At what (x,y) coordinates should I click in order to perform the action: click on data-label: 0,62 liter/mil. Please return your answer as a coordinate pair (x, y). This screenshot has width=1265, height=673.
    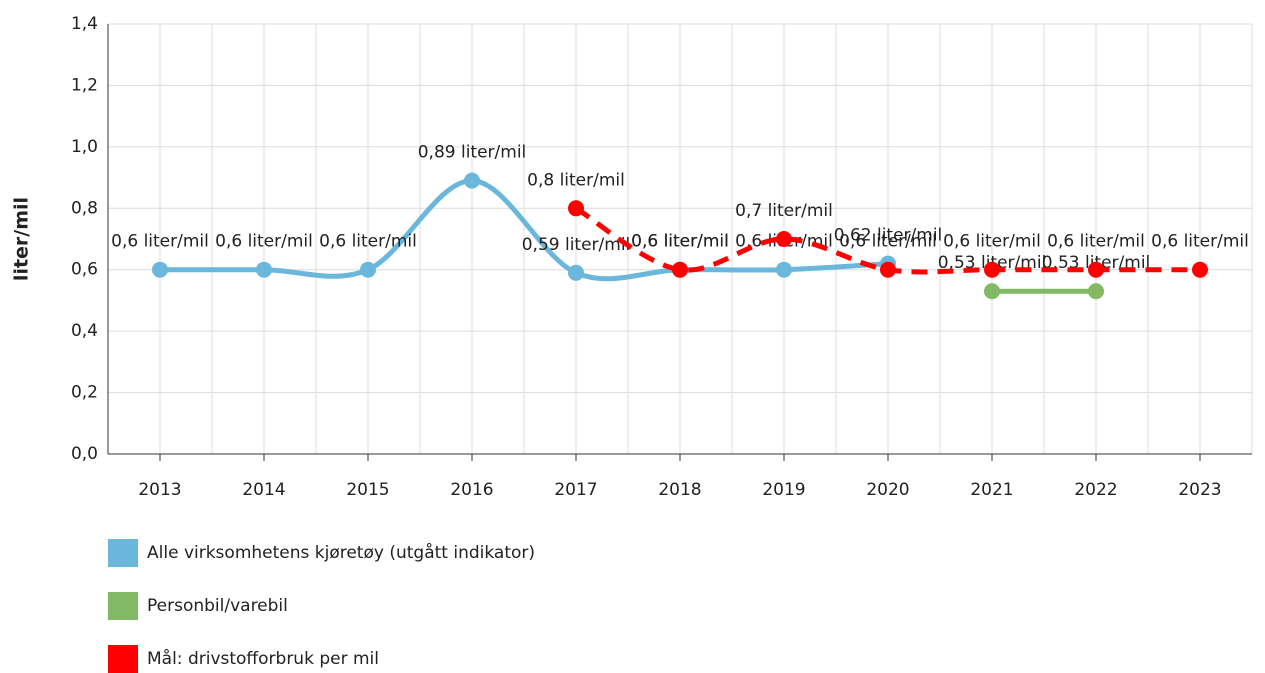
    Looking at the image, I should click on (888, 236).